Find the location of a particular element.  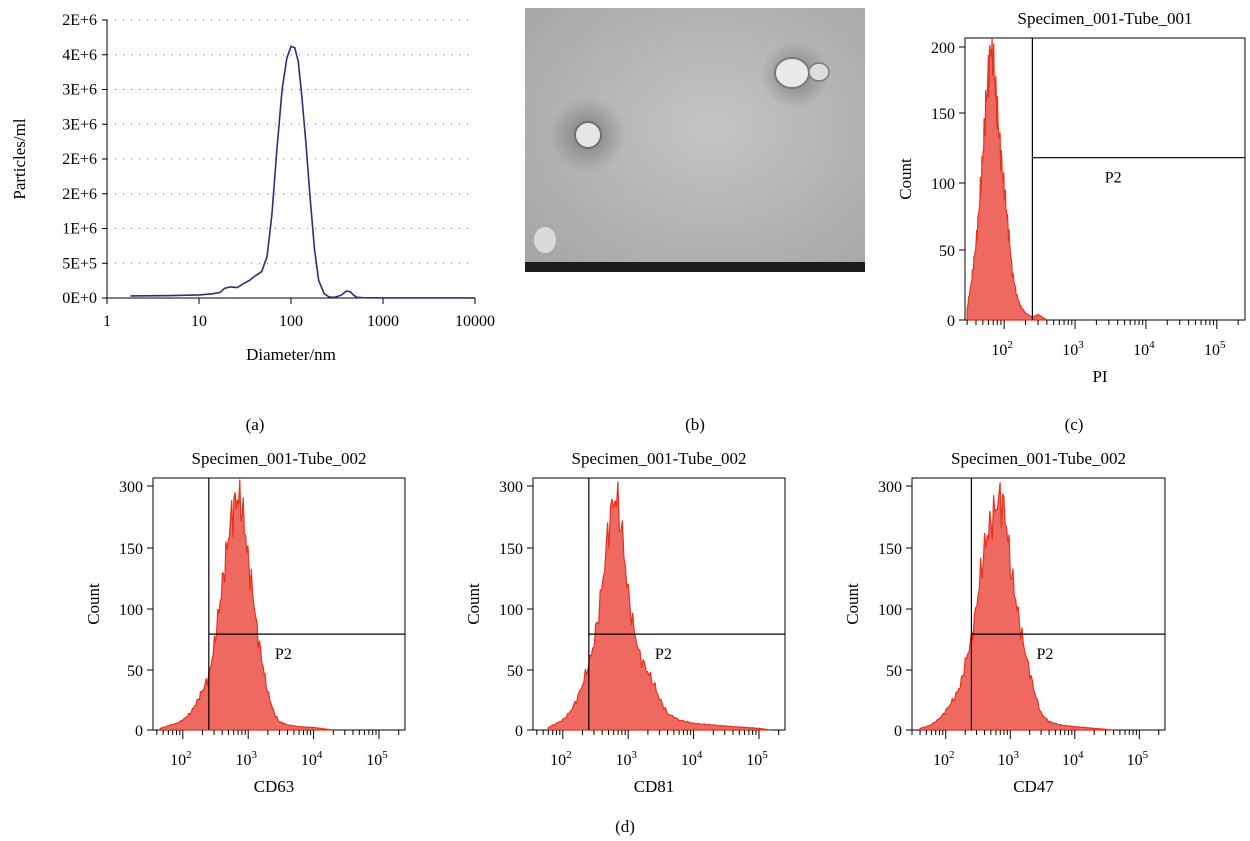

y-tick-label: 5E+5 is located at coordinates (79, 263).